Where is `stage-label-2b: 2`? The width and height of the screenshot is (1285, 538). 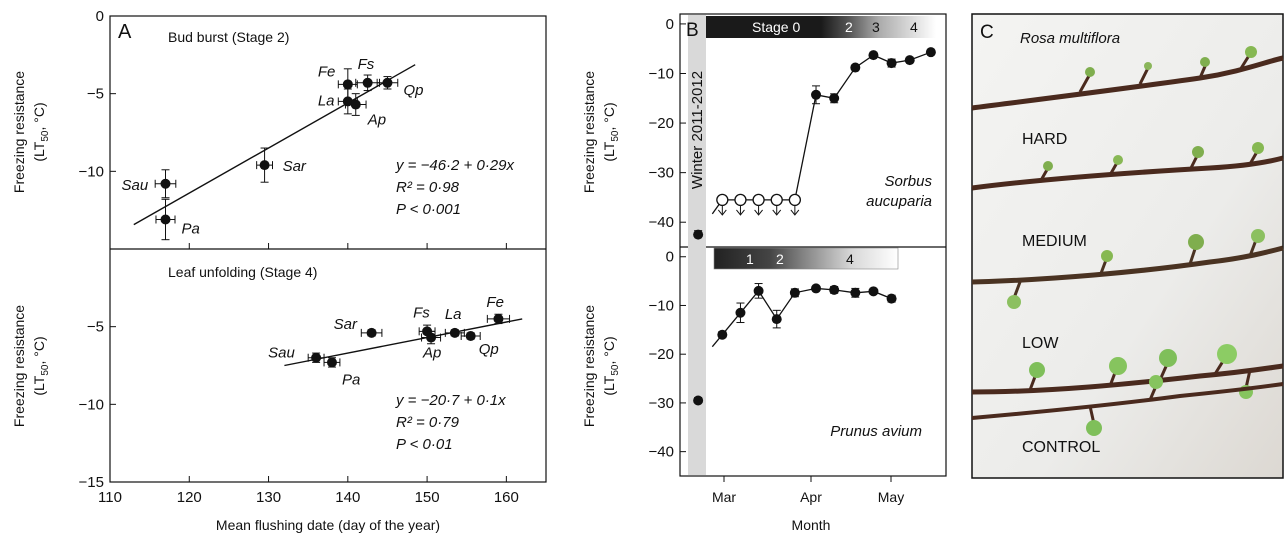 stage-label-2b: 2 is located at coordinates (780, 259).